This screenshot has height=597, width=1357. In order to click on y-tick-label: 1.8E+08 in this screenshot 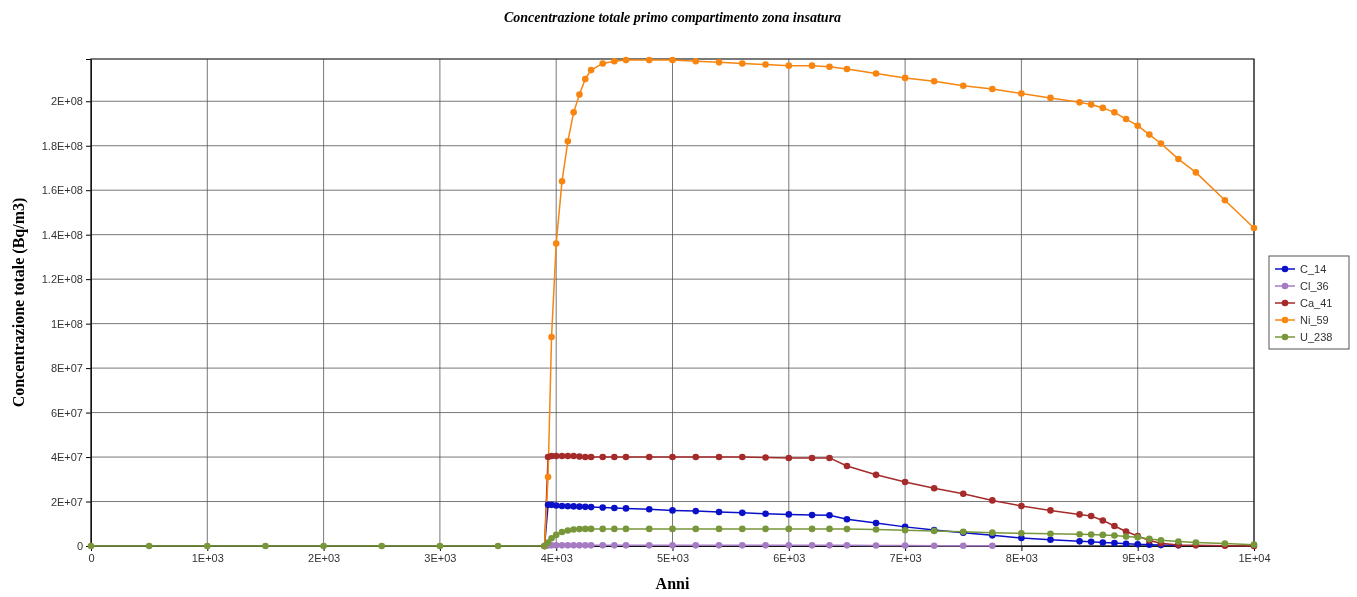, I will do `click(62, 145)`.